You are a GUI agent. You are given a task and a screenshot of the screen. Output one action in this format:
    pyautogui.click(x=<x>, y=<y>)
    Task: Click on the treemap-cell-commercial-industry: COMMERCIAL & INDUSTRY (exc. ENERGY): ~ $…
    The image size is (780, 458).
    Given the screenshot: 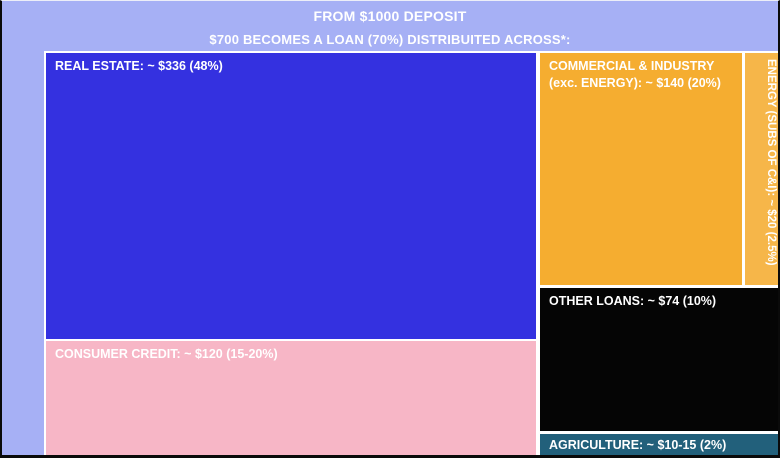 What is the action you would take?
    pyautogui.click(x=641, y=169)
    